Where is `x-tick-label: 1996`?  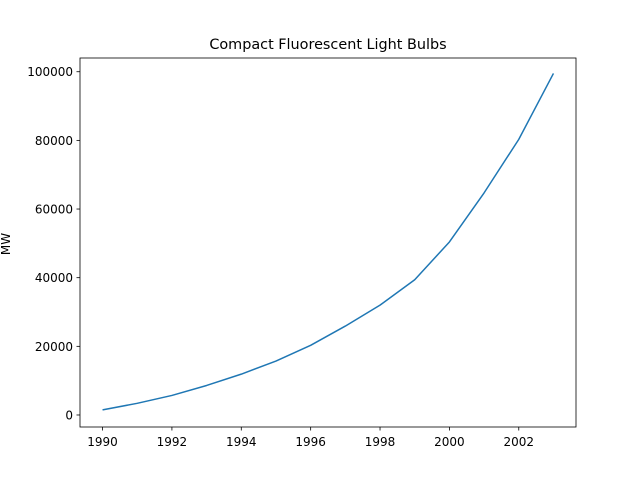 x-tick-label: 1996 is located at coordinates (310, 442).